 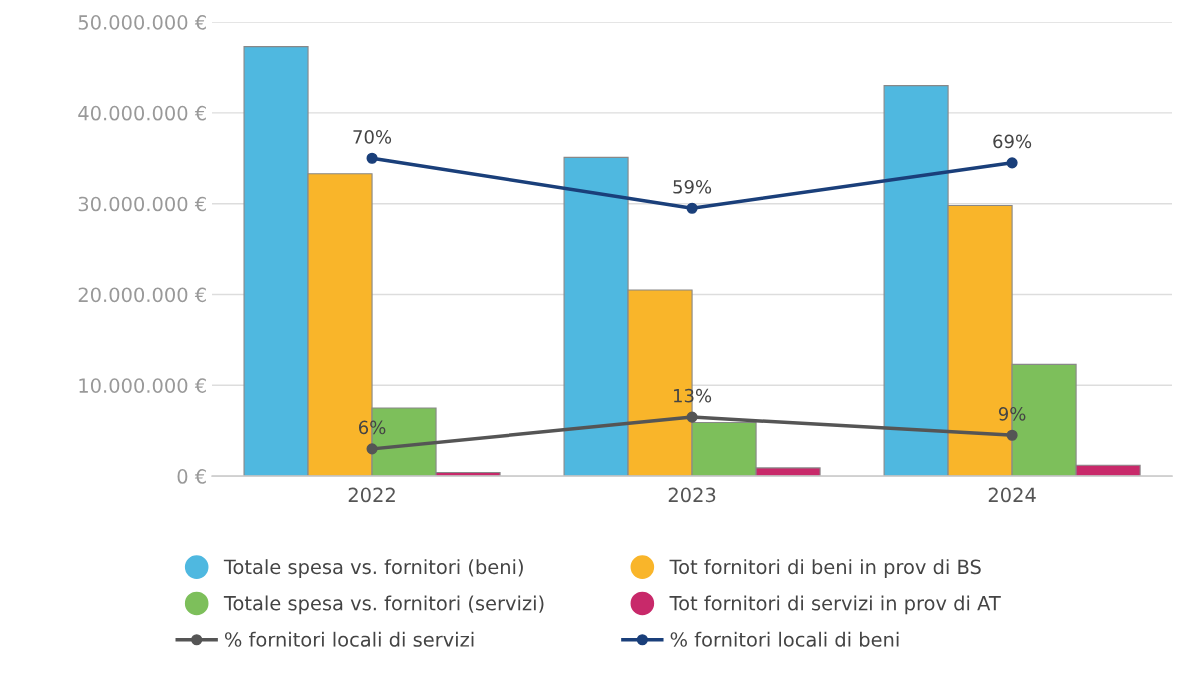 What do you see at coordinates (142, 22) in the screenshot?
I see `y-tick-label: 50.000.000 €` at bounding box center [142, 22].